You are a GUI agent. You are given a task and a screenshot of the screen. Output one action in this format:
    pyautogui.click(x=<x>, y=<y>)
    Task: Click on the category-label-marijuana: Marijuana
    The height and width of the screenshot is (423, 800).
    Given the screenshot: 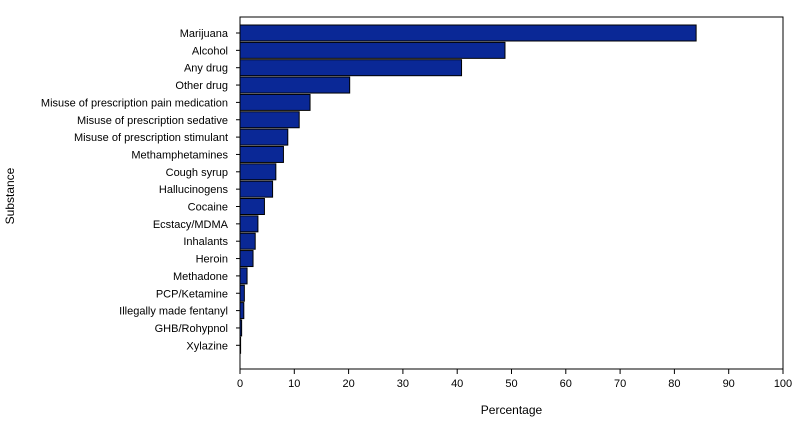 What is the action you would take?
    pyautogui.click(x=204, y=34)
    